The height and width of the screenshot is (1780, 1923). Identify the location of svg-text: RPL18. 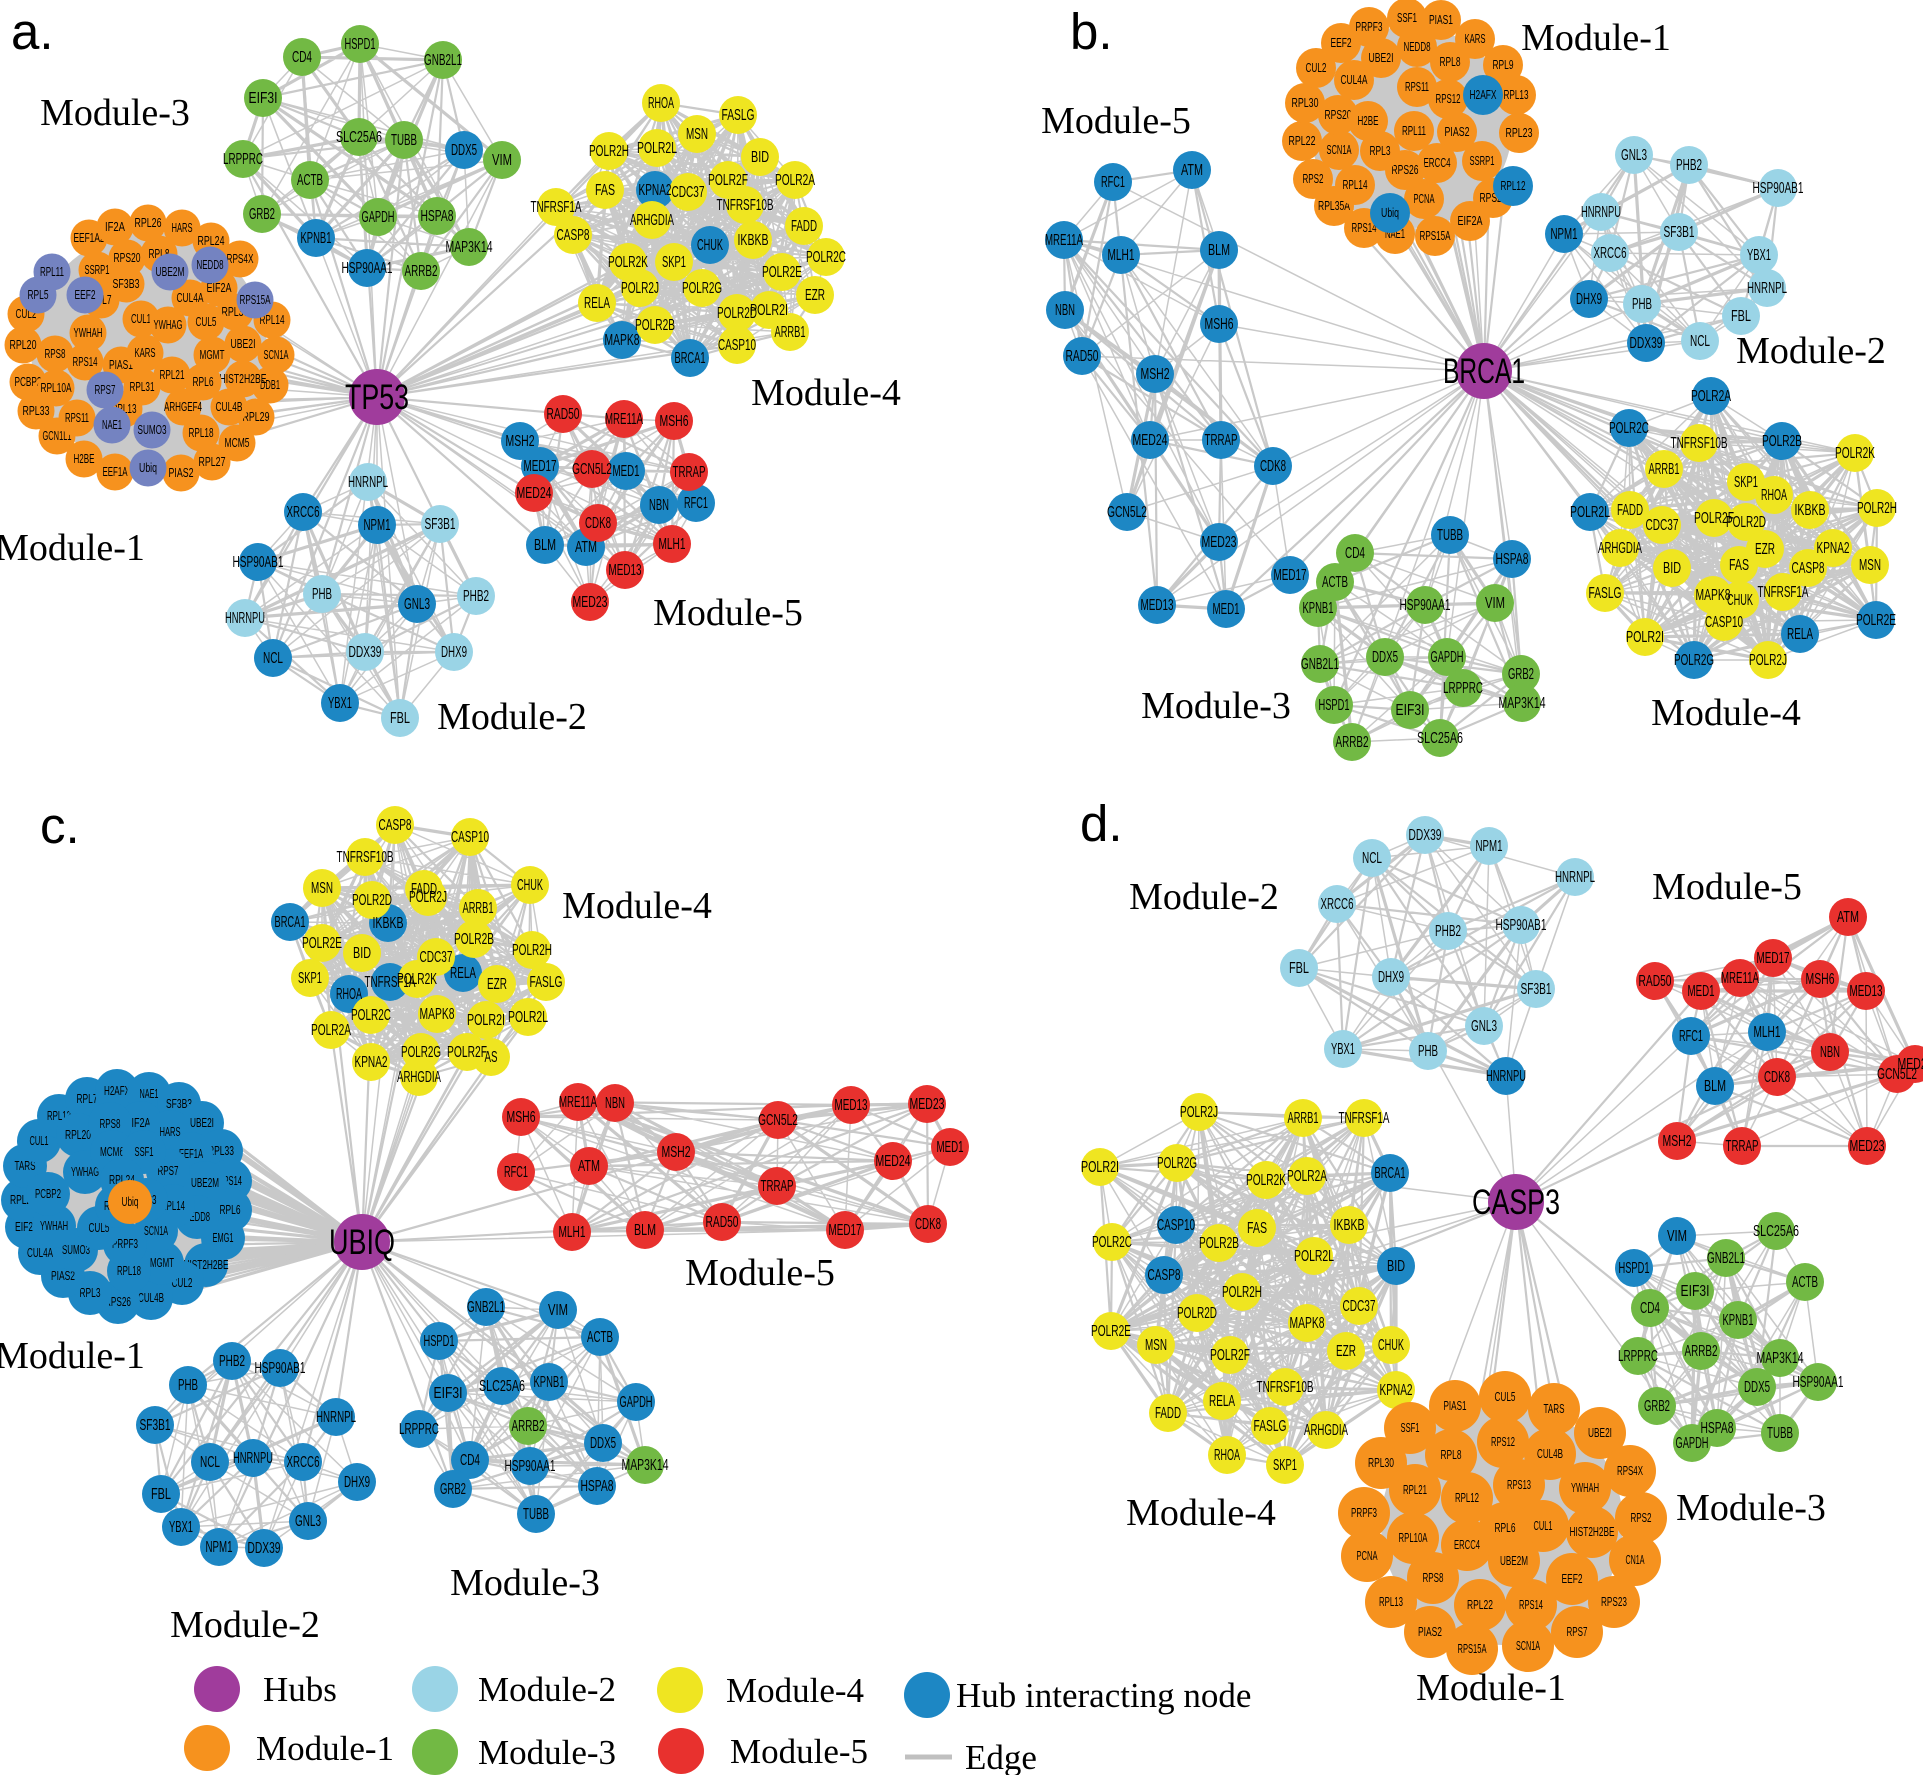
(201, 432).